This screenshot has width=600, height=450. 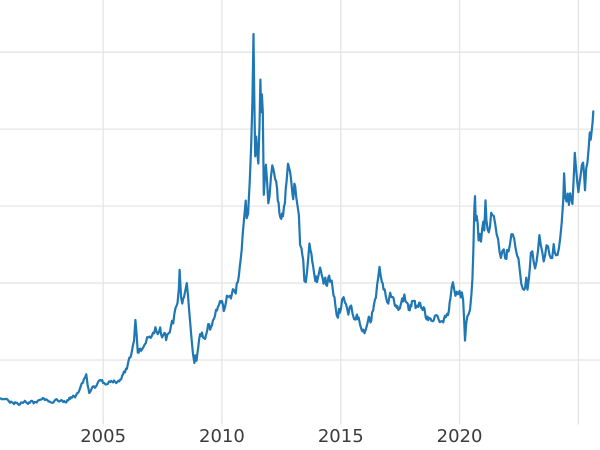 What do you see at coordinates (222, 436) in the screenshot?
I see `x-tick-label: 2010` at bounding box center [222, 436].